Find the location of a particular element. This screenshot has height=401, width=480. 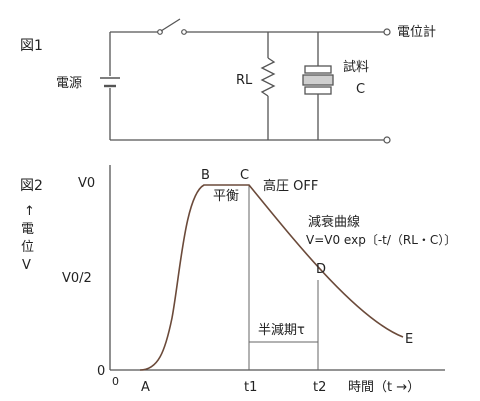

point-e-label: E is located at coordinates (409, 339).